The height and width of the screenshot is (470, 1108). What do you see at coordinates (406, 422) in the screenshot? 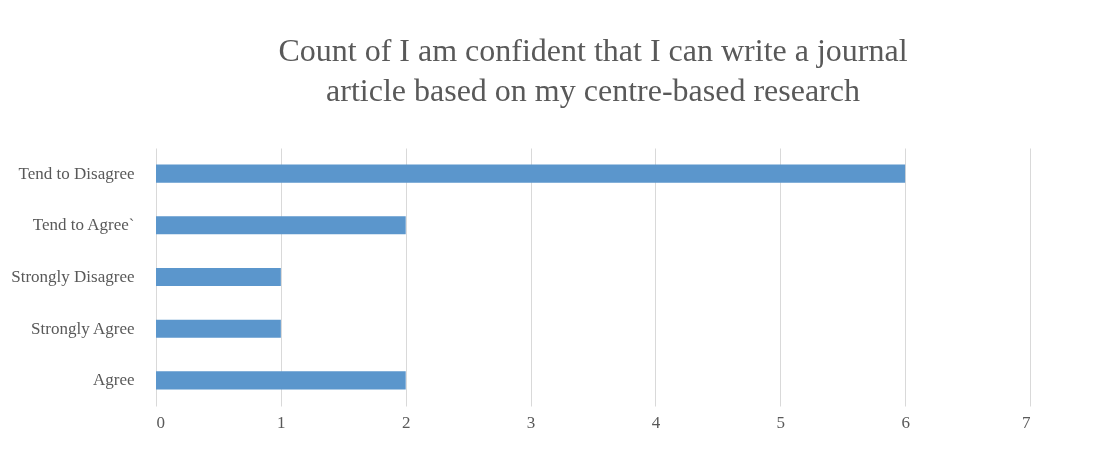
I see `x-tick-label: 2` at bounding box center [406, 422].